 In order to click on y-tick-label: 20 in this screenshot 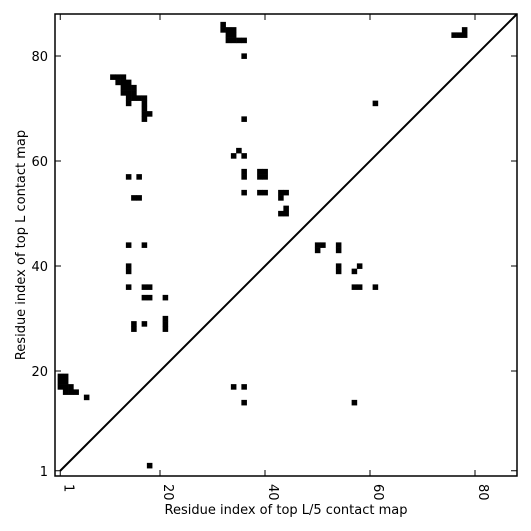, I will do `click(39, 372)`.